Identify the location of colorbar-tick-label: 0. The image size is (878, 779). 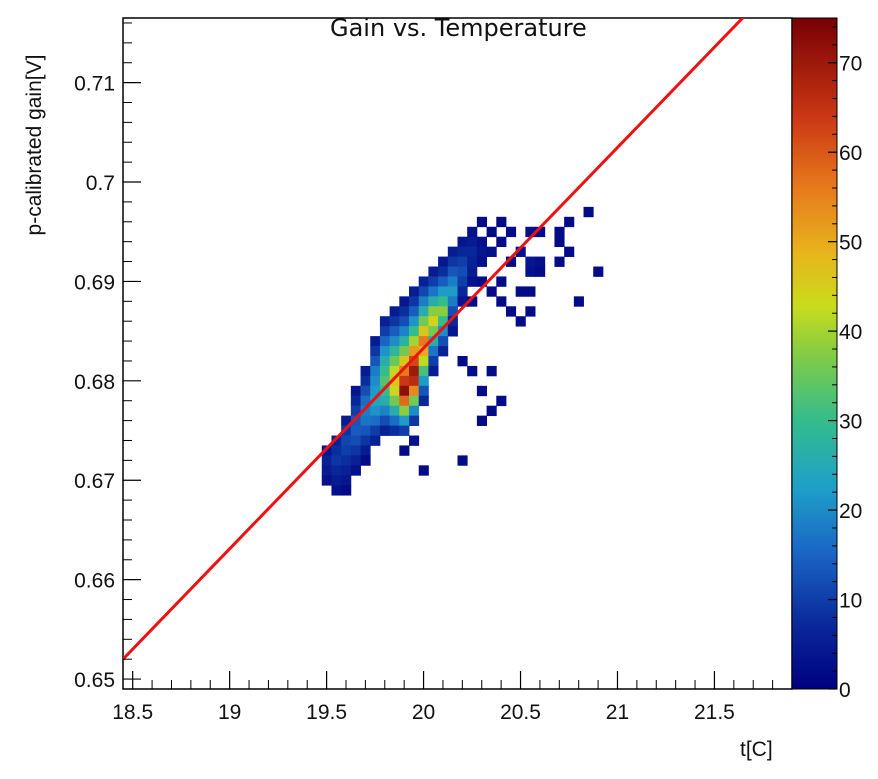
(845, 690).